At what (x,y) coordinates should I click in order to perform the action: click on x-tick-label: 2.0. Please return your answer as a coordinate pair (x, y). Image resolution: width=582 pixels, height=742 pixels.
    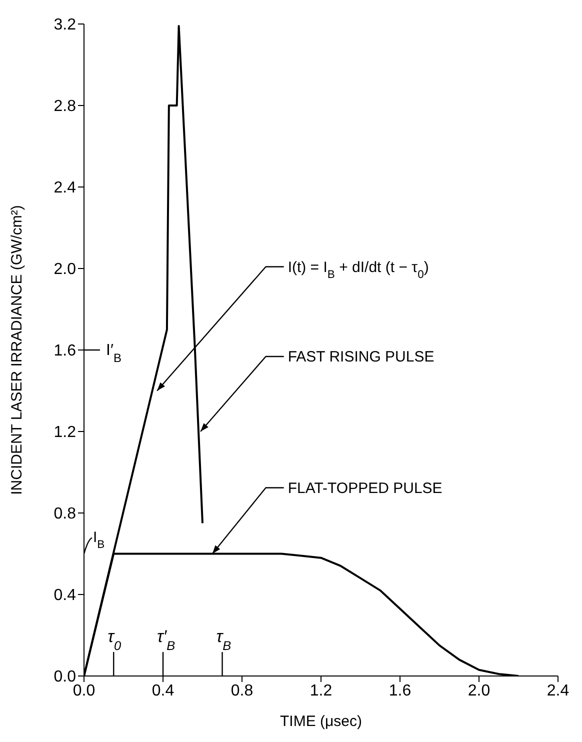
    Looking at the image, I should click on (479, 691).